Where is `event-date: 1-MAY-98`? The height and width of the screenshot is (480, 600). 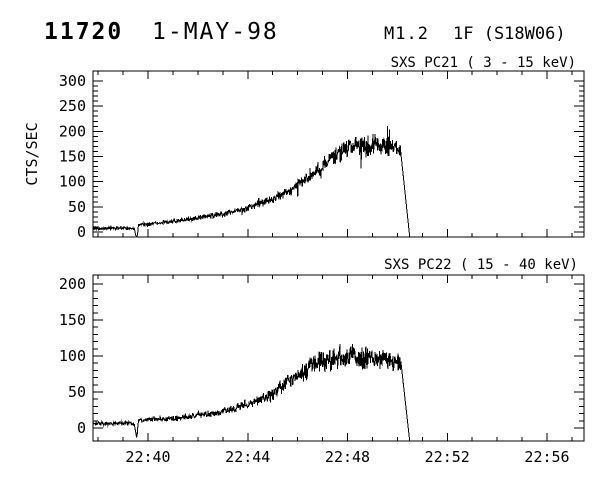 event-date: 1-MAY-98 is located at coordinates (215, 32).